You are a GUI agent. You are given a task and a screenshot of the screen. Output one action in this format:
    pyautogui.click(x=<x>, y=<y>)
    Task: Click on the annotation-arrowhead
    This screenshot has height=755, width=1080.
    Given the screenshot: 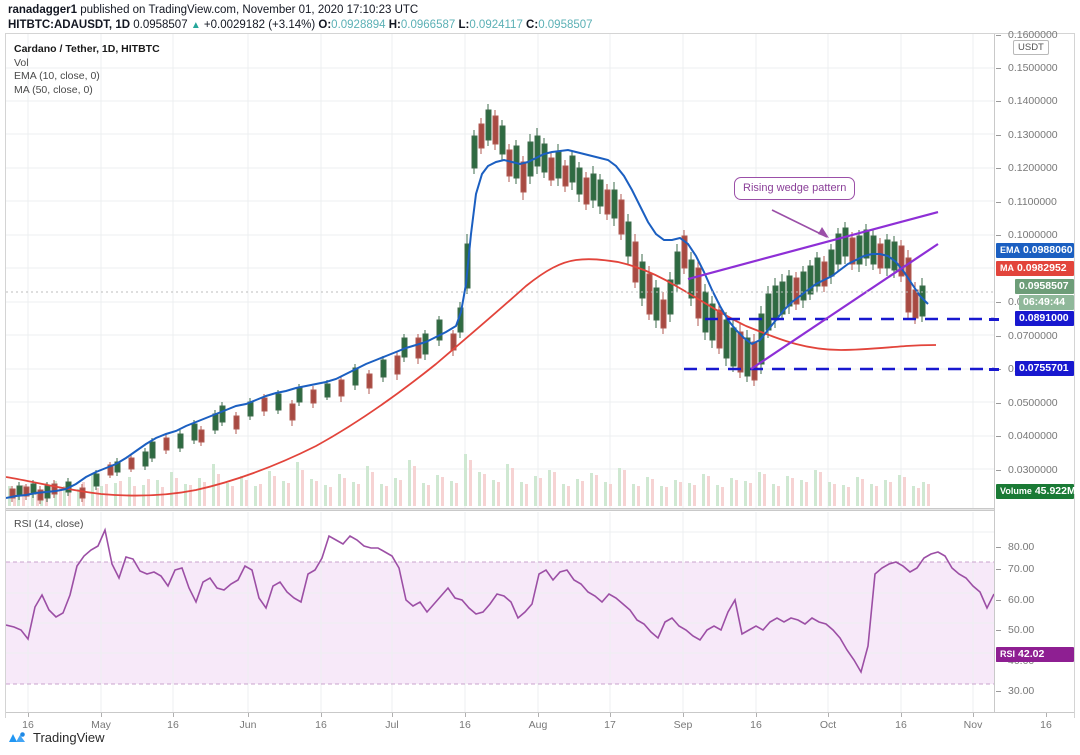 What is the action you would take?
    pyautogui.click(x=823, y=232)
    